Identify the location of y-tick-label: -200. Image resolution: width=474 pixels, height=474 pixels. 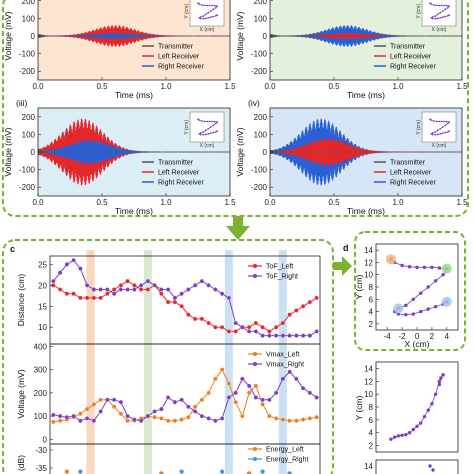
(259, 71).